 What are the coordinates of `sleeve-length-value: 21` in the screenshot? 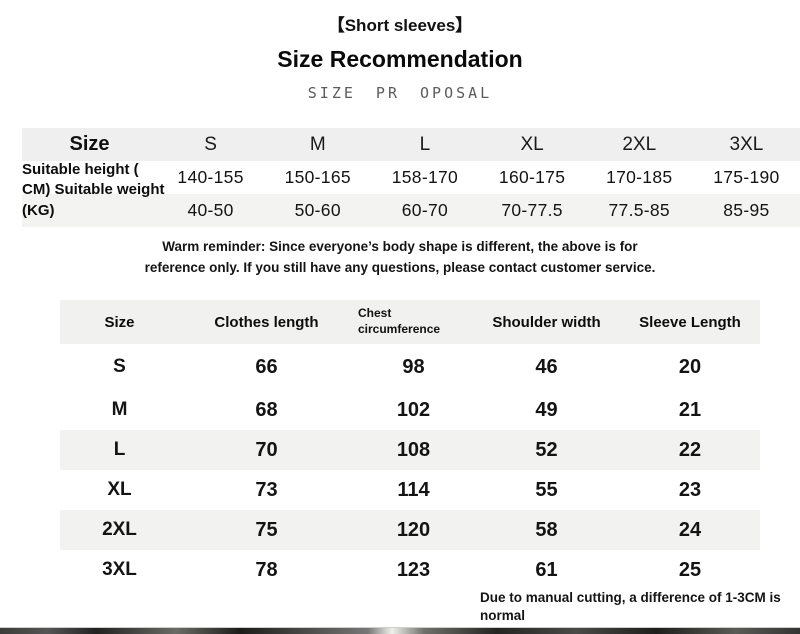 It's located at (690, 409).